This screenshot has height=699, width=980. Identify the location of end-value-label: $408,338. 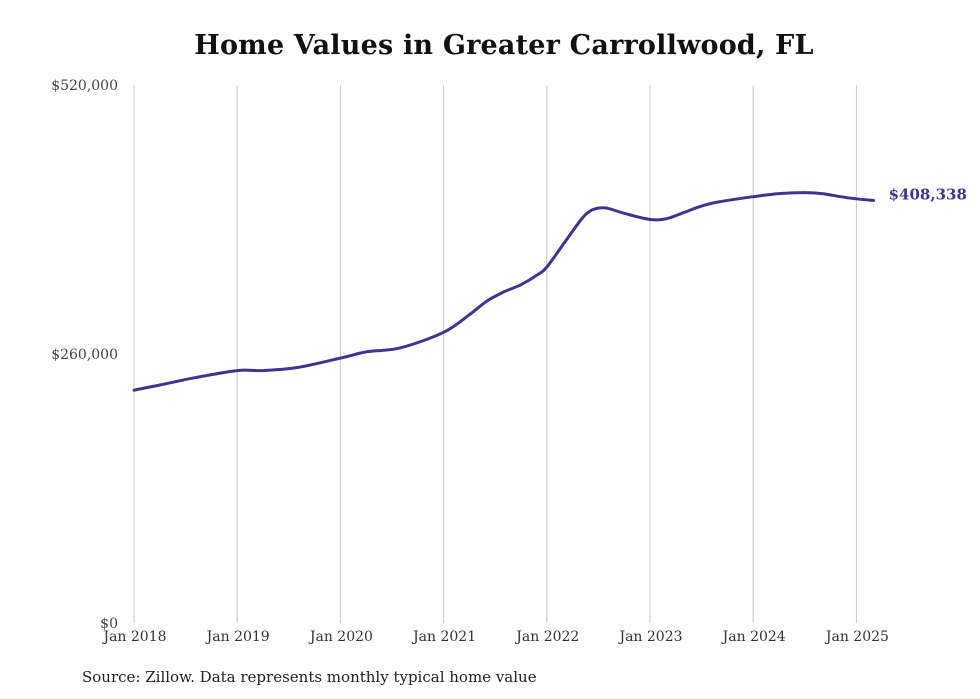
(928, 195).